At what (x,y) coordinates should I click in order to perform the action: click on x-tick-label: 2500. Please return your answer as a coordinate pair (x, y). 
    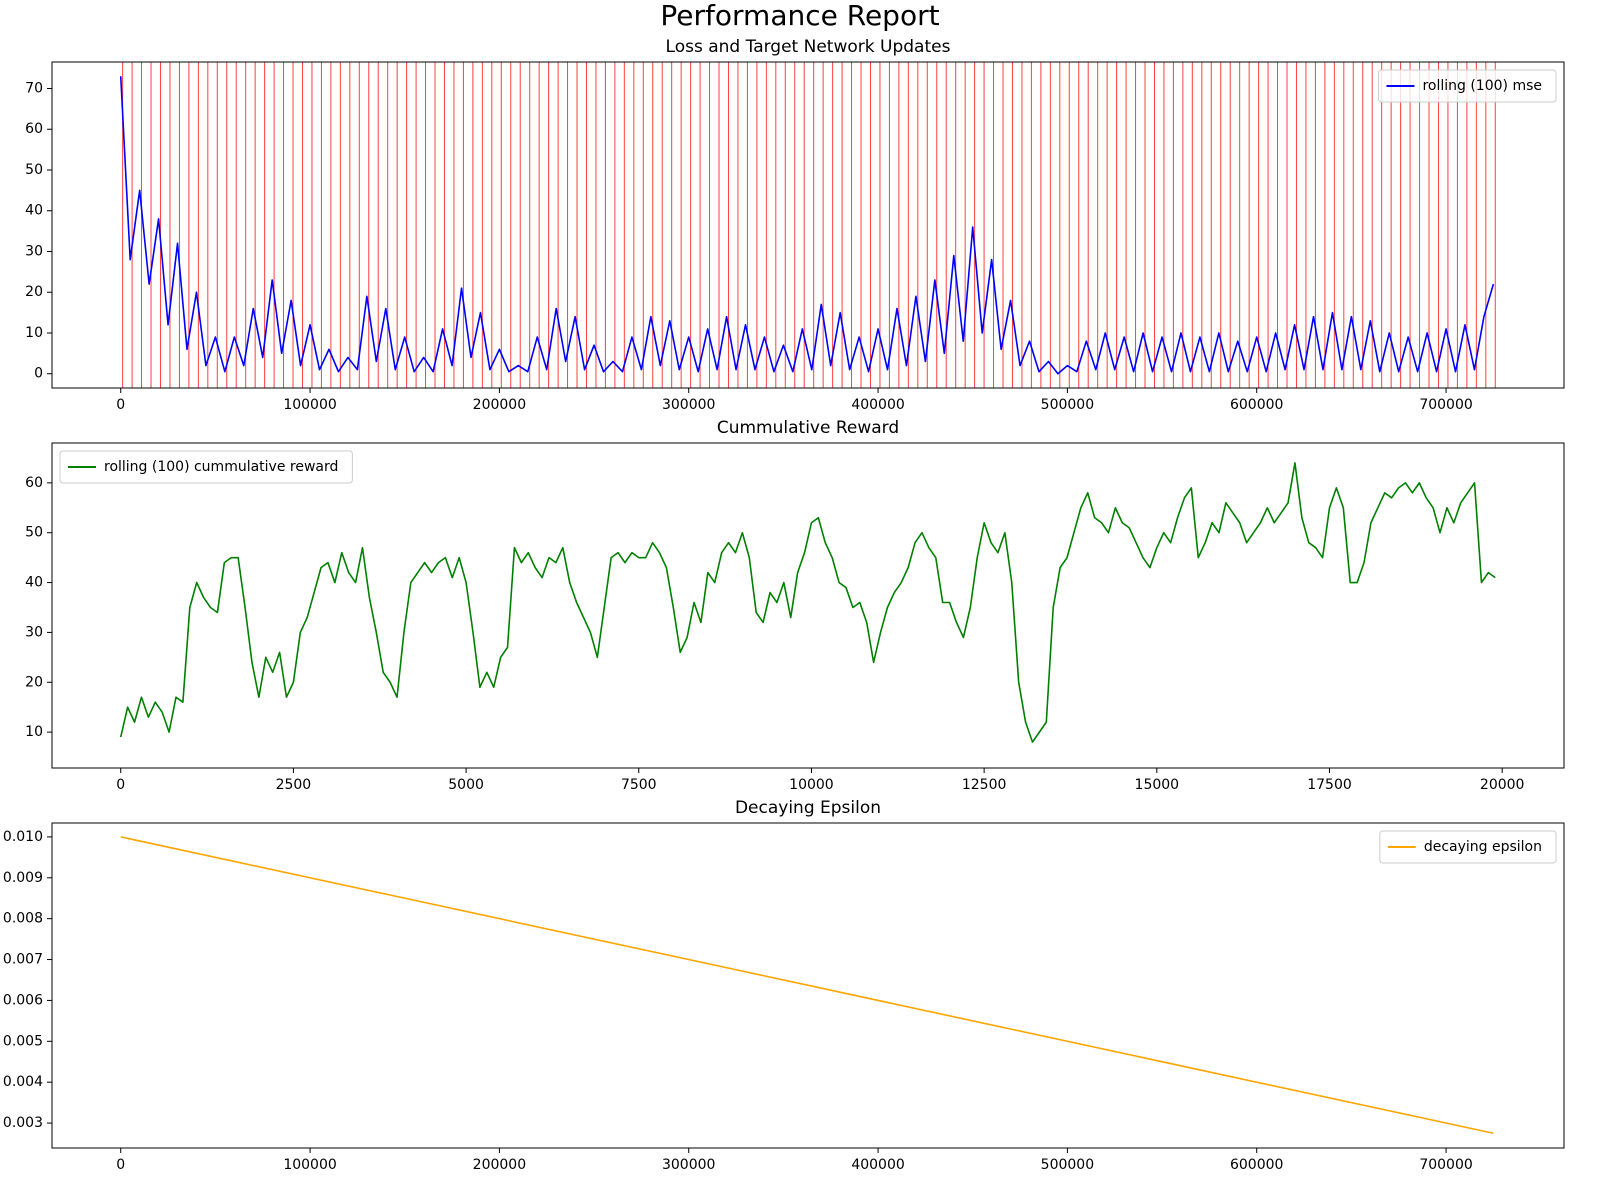
    Looking at the image, I should click on (294, 785).